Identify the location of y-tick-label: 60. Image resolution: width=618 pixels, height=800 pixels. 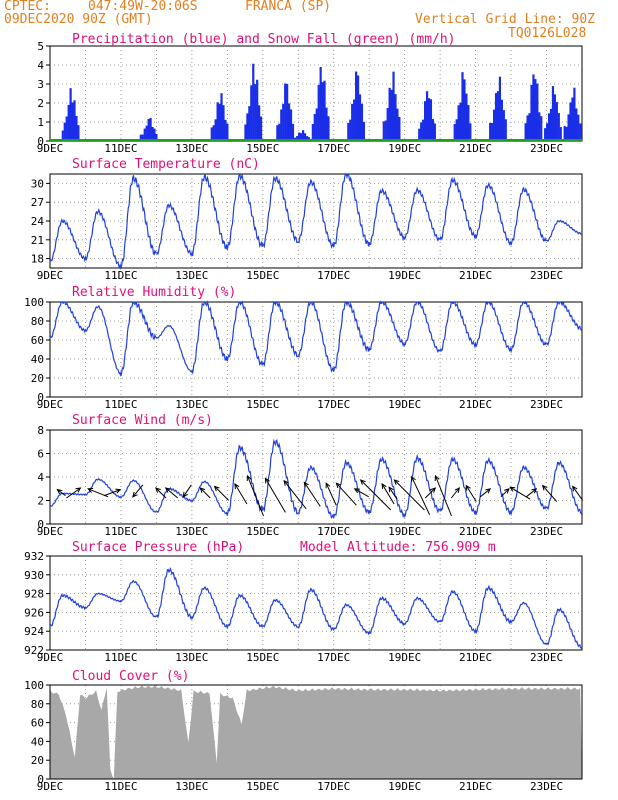
(37, 340).